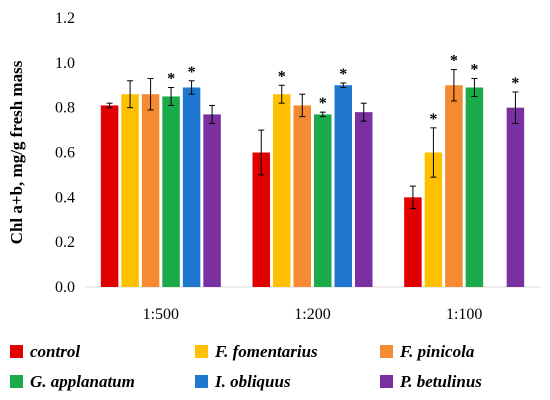 The width and height of the screenshot is (550, 400). I want to click on y-tick-label: 0.2, so click(65, 242).